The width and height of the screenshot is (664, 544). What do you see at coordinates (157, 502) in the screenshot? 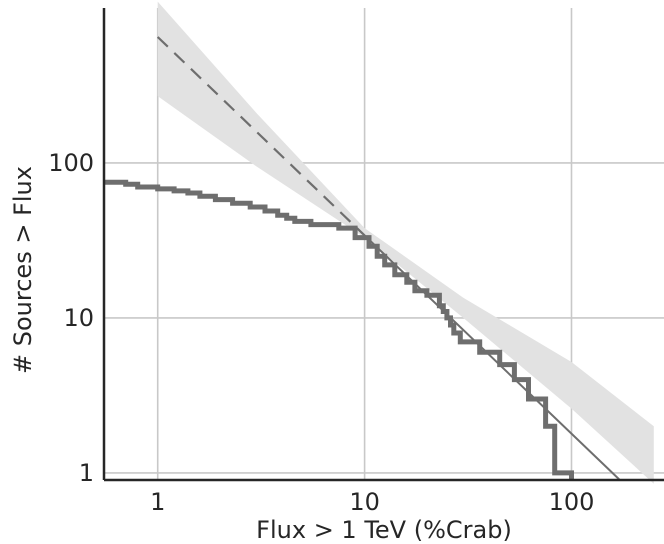
I see `x-tick-label: 1` at bounding box center [157, 502].